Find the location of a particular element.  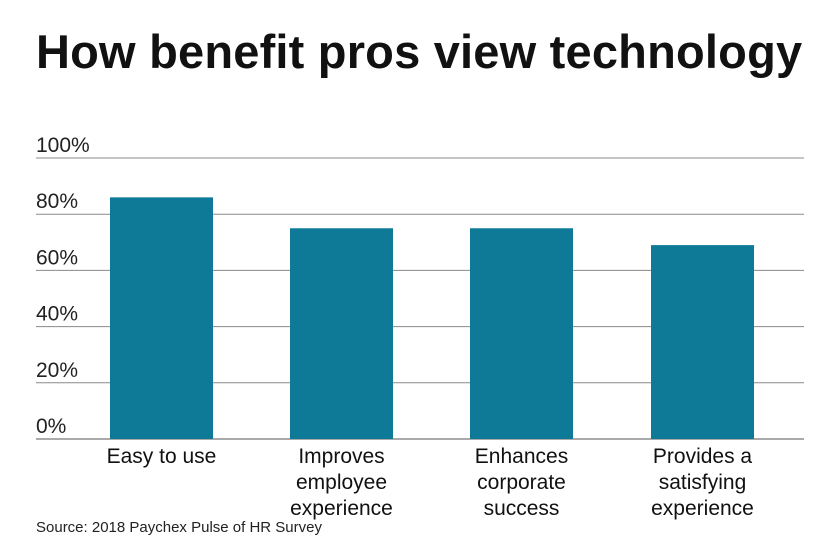

category-label-3: Provides a satisfying experience is located at coordinates (702, 482).